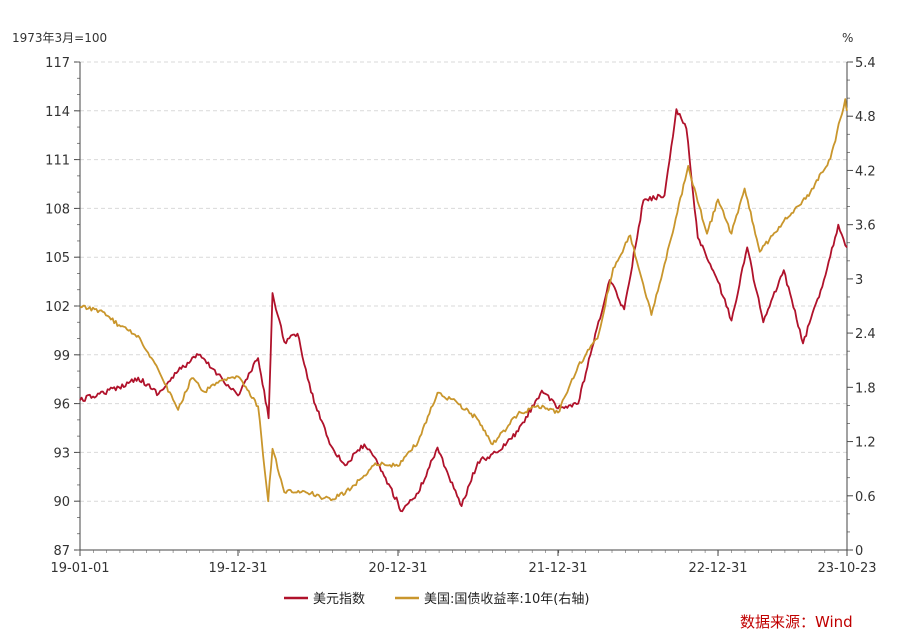  I want to click on legend: 美元指数 美国:国债收益率:10年(右轴), so click(436, 599).